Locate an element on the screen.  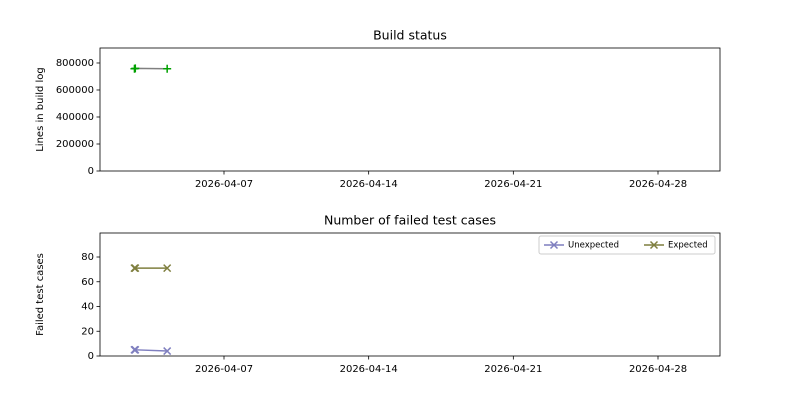
legend-label: Expected is located at coordinates (688, 246).